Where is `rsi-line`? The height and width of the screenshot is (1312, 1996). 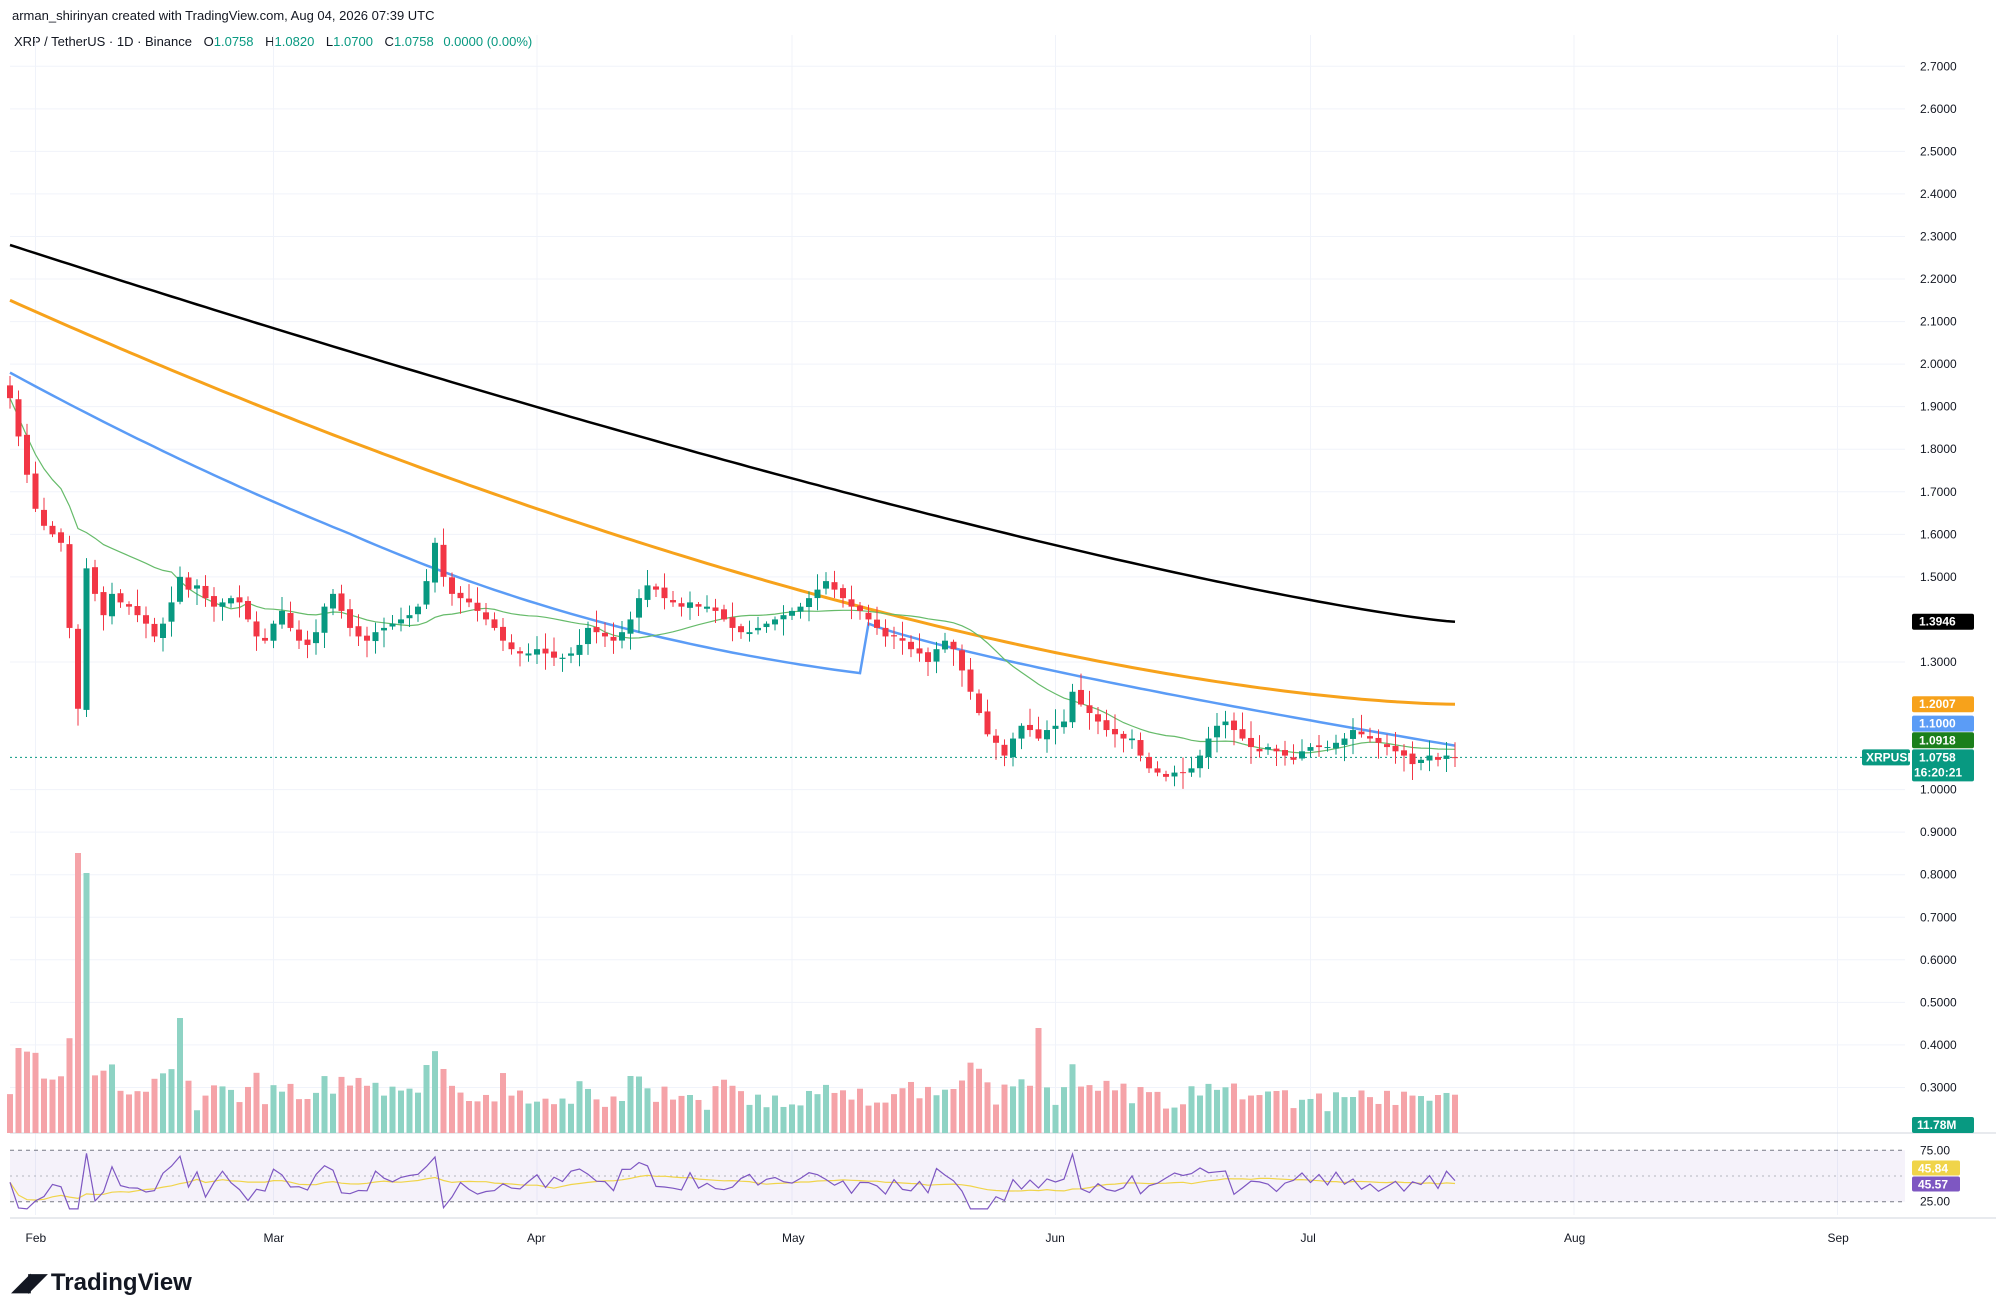
rsi-line is located at coordinates (732, 1180).